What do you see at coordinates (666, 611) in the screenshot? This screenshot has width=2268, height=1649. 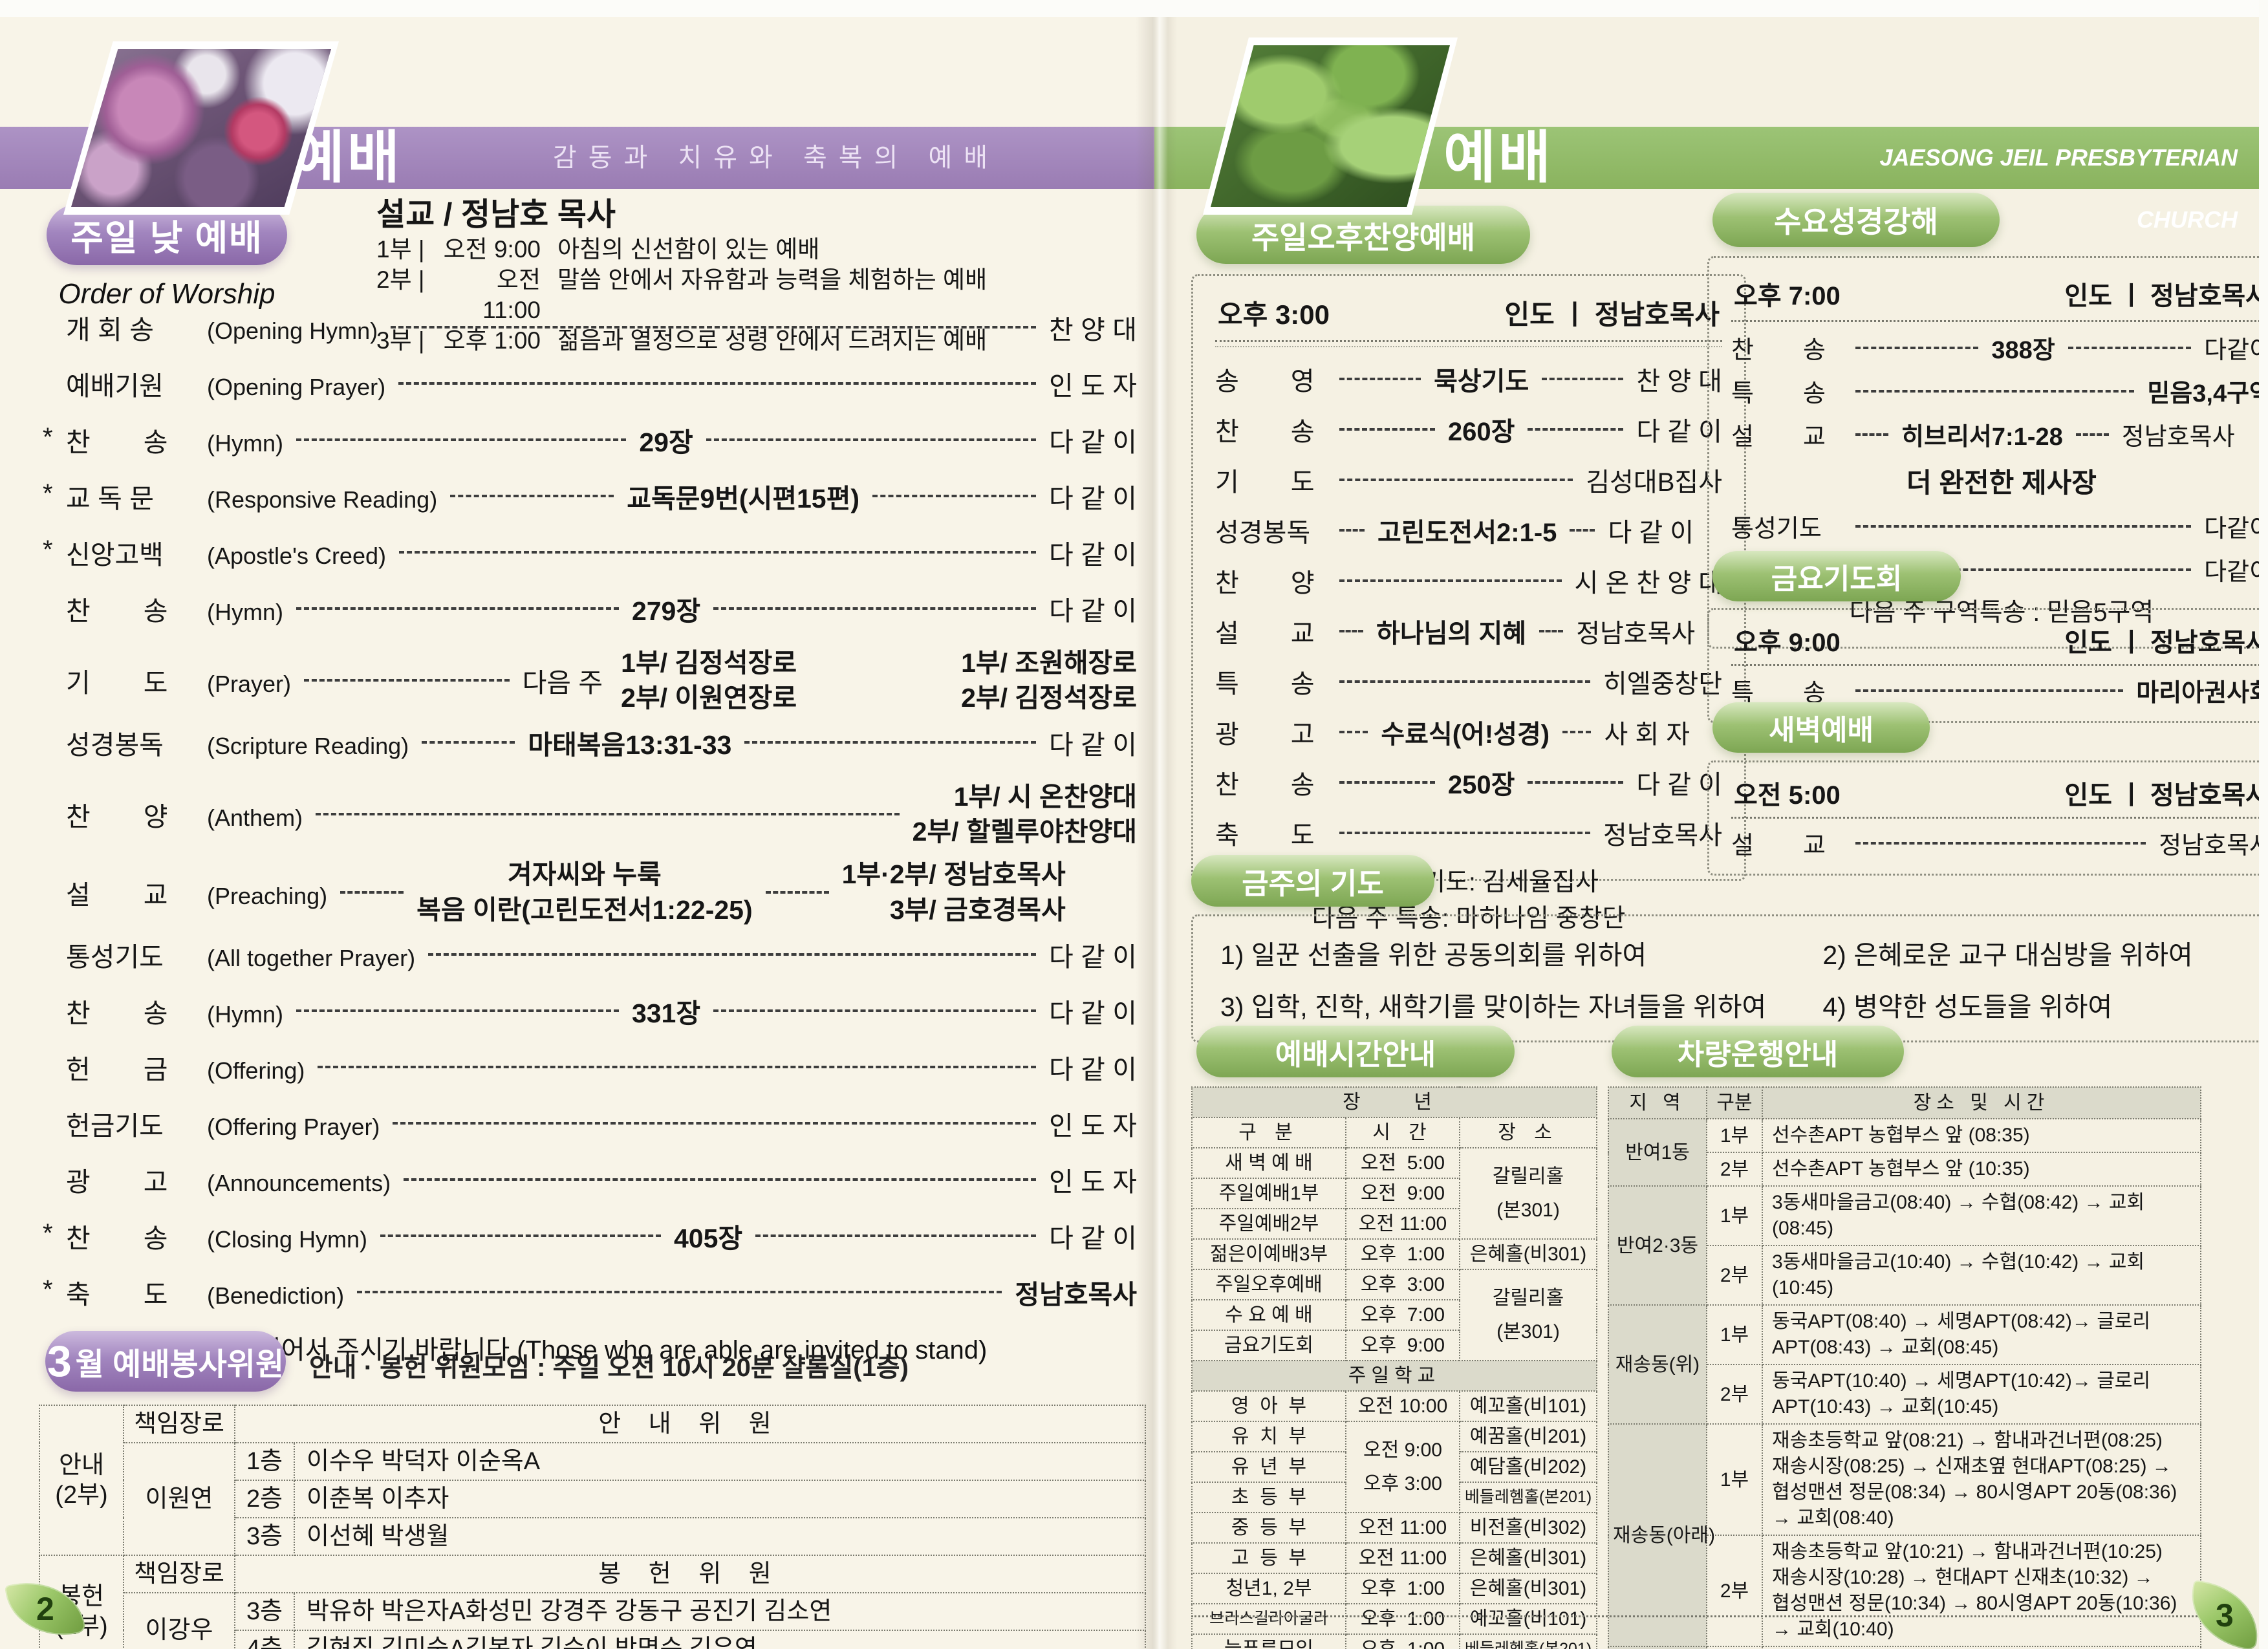 I see `order-center: 279장` at bounding box center [666, 611].